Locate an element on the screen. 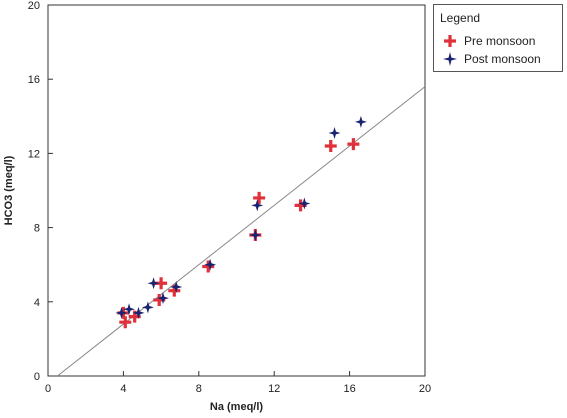 This screenshot has height=418, width=567. x-axis-label: Na (meq/l) is located at coordinates (237, 407).